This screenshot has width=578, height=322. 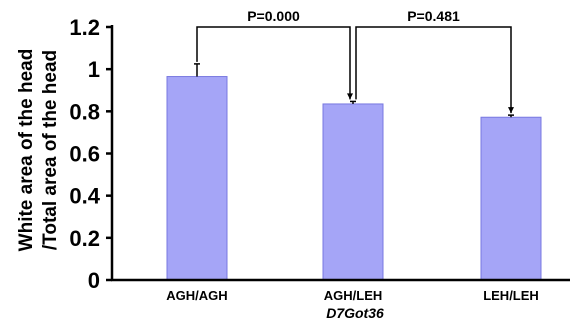 What do you see at coordinates (511, 295) in the screenshot?
I see `category-label: LEH/LEH` at bounding box center [511, 295].